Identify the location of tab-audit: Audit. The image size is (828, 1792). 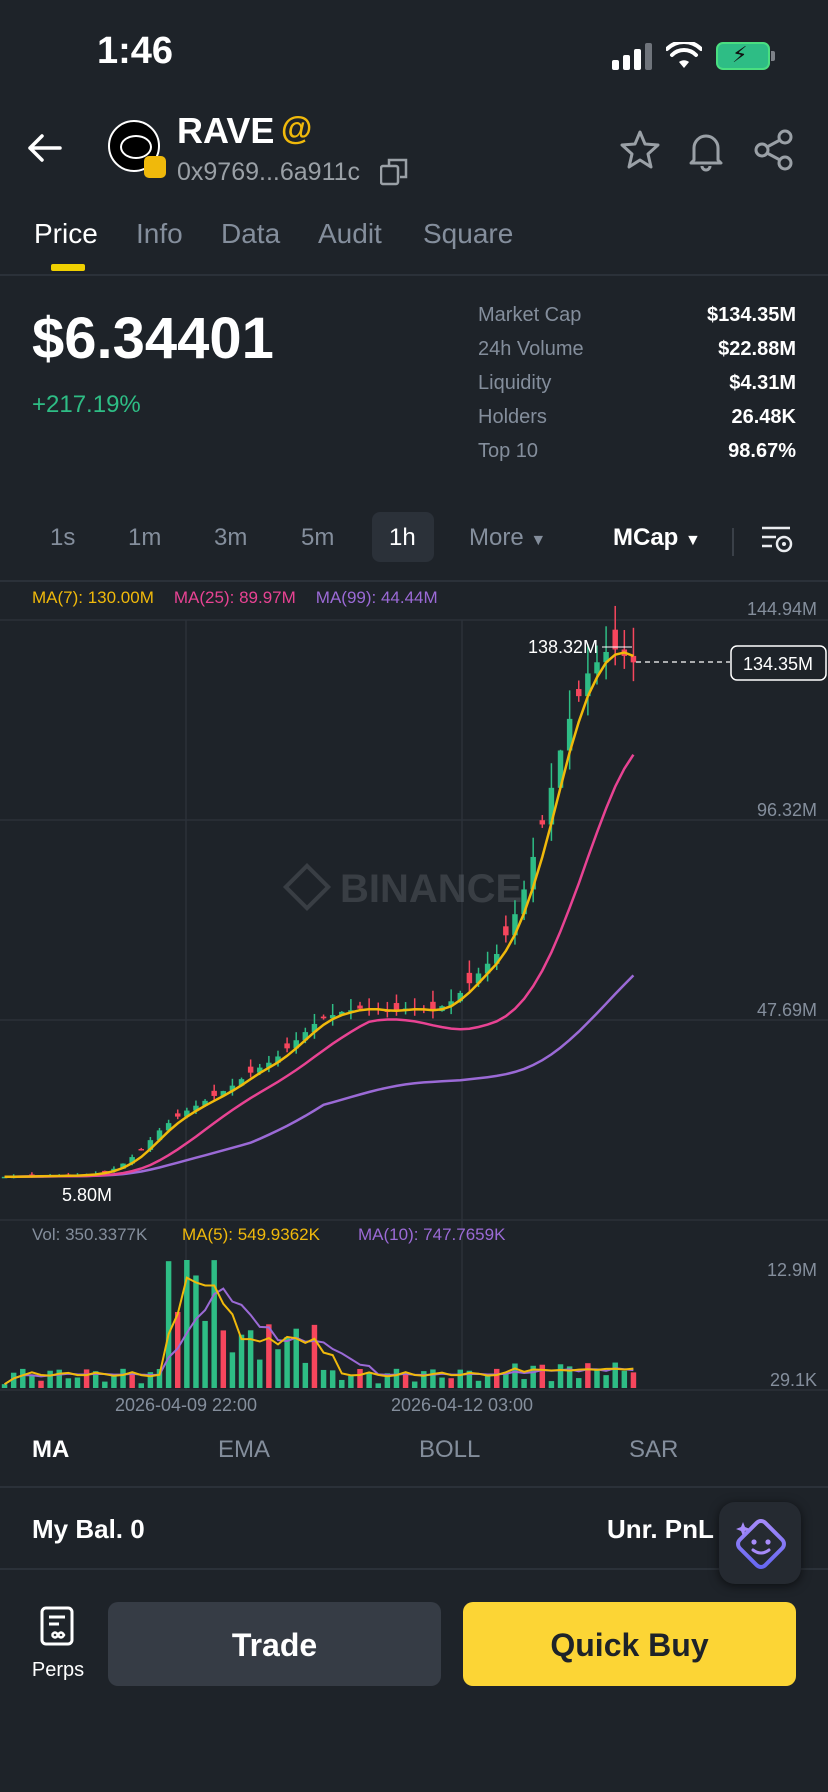
(350, 233).